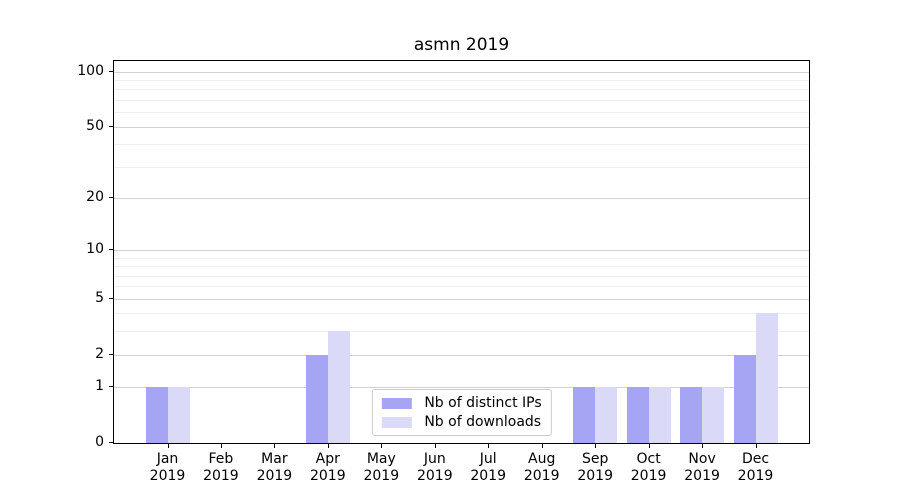  Describe the element at coordinates (483, 403) in the screenshot. I see `legend-label-distinct-ips: Nb of distinct IPs` at that location.